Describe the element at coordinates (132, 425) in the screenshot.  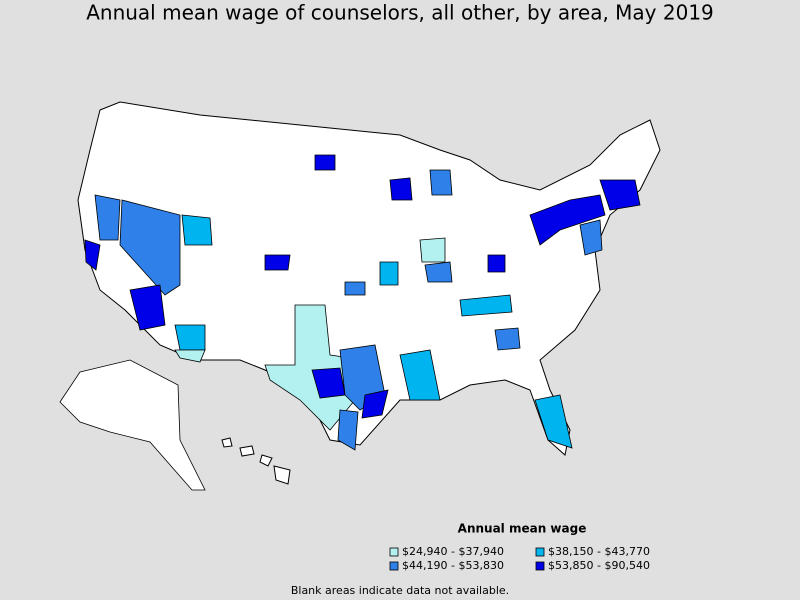
I see `alaska` at that location.